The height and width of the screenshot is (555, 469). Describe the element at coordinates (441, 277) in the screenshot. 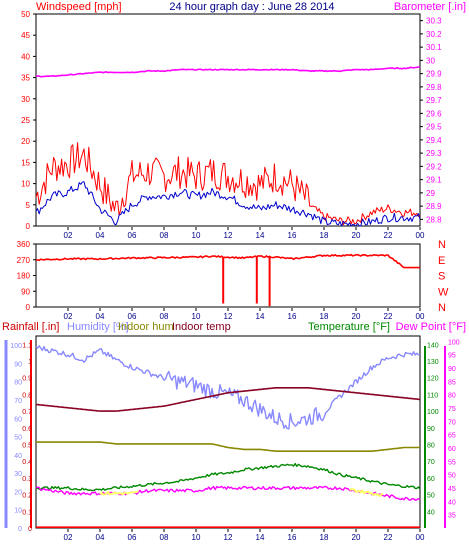

I see `compass-S-2: S` at that location.